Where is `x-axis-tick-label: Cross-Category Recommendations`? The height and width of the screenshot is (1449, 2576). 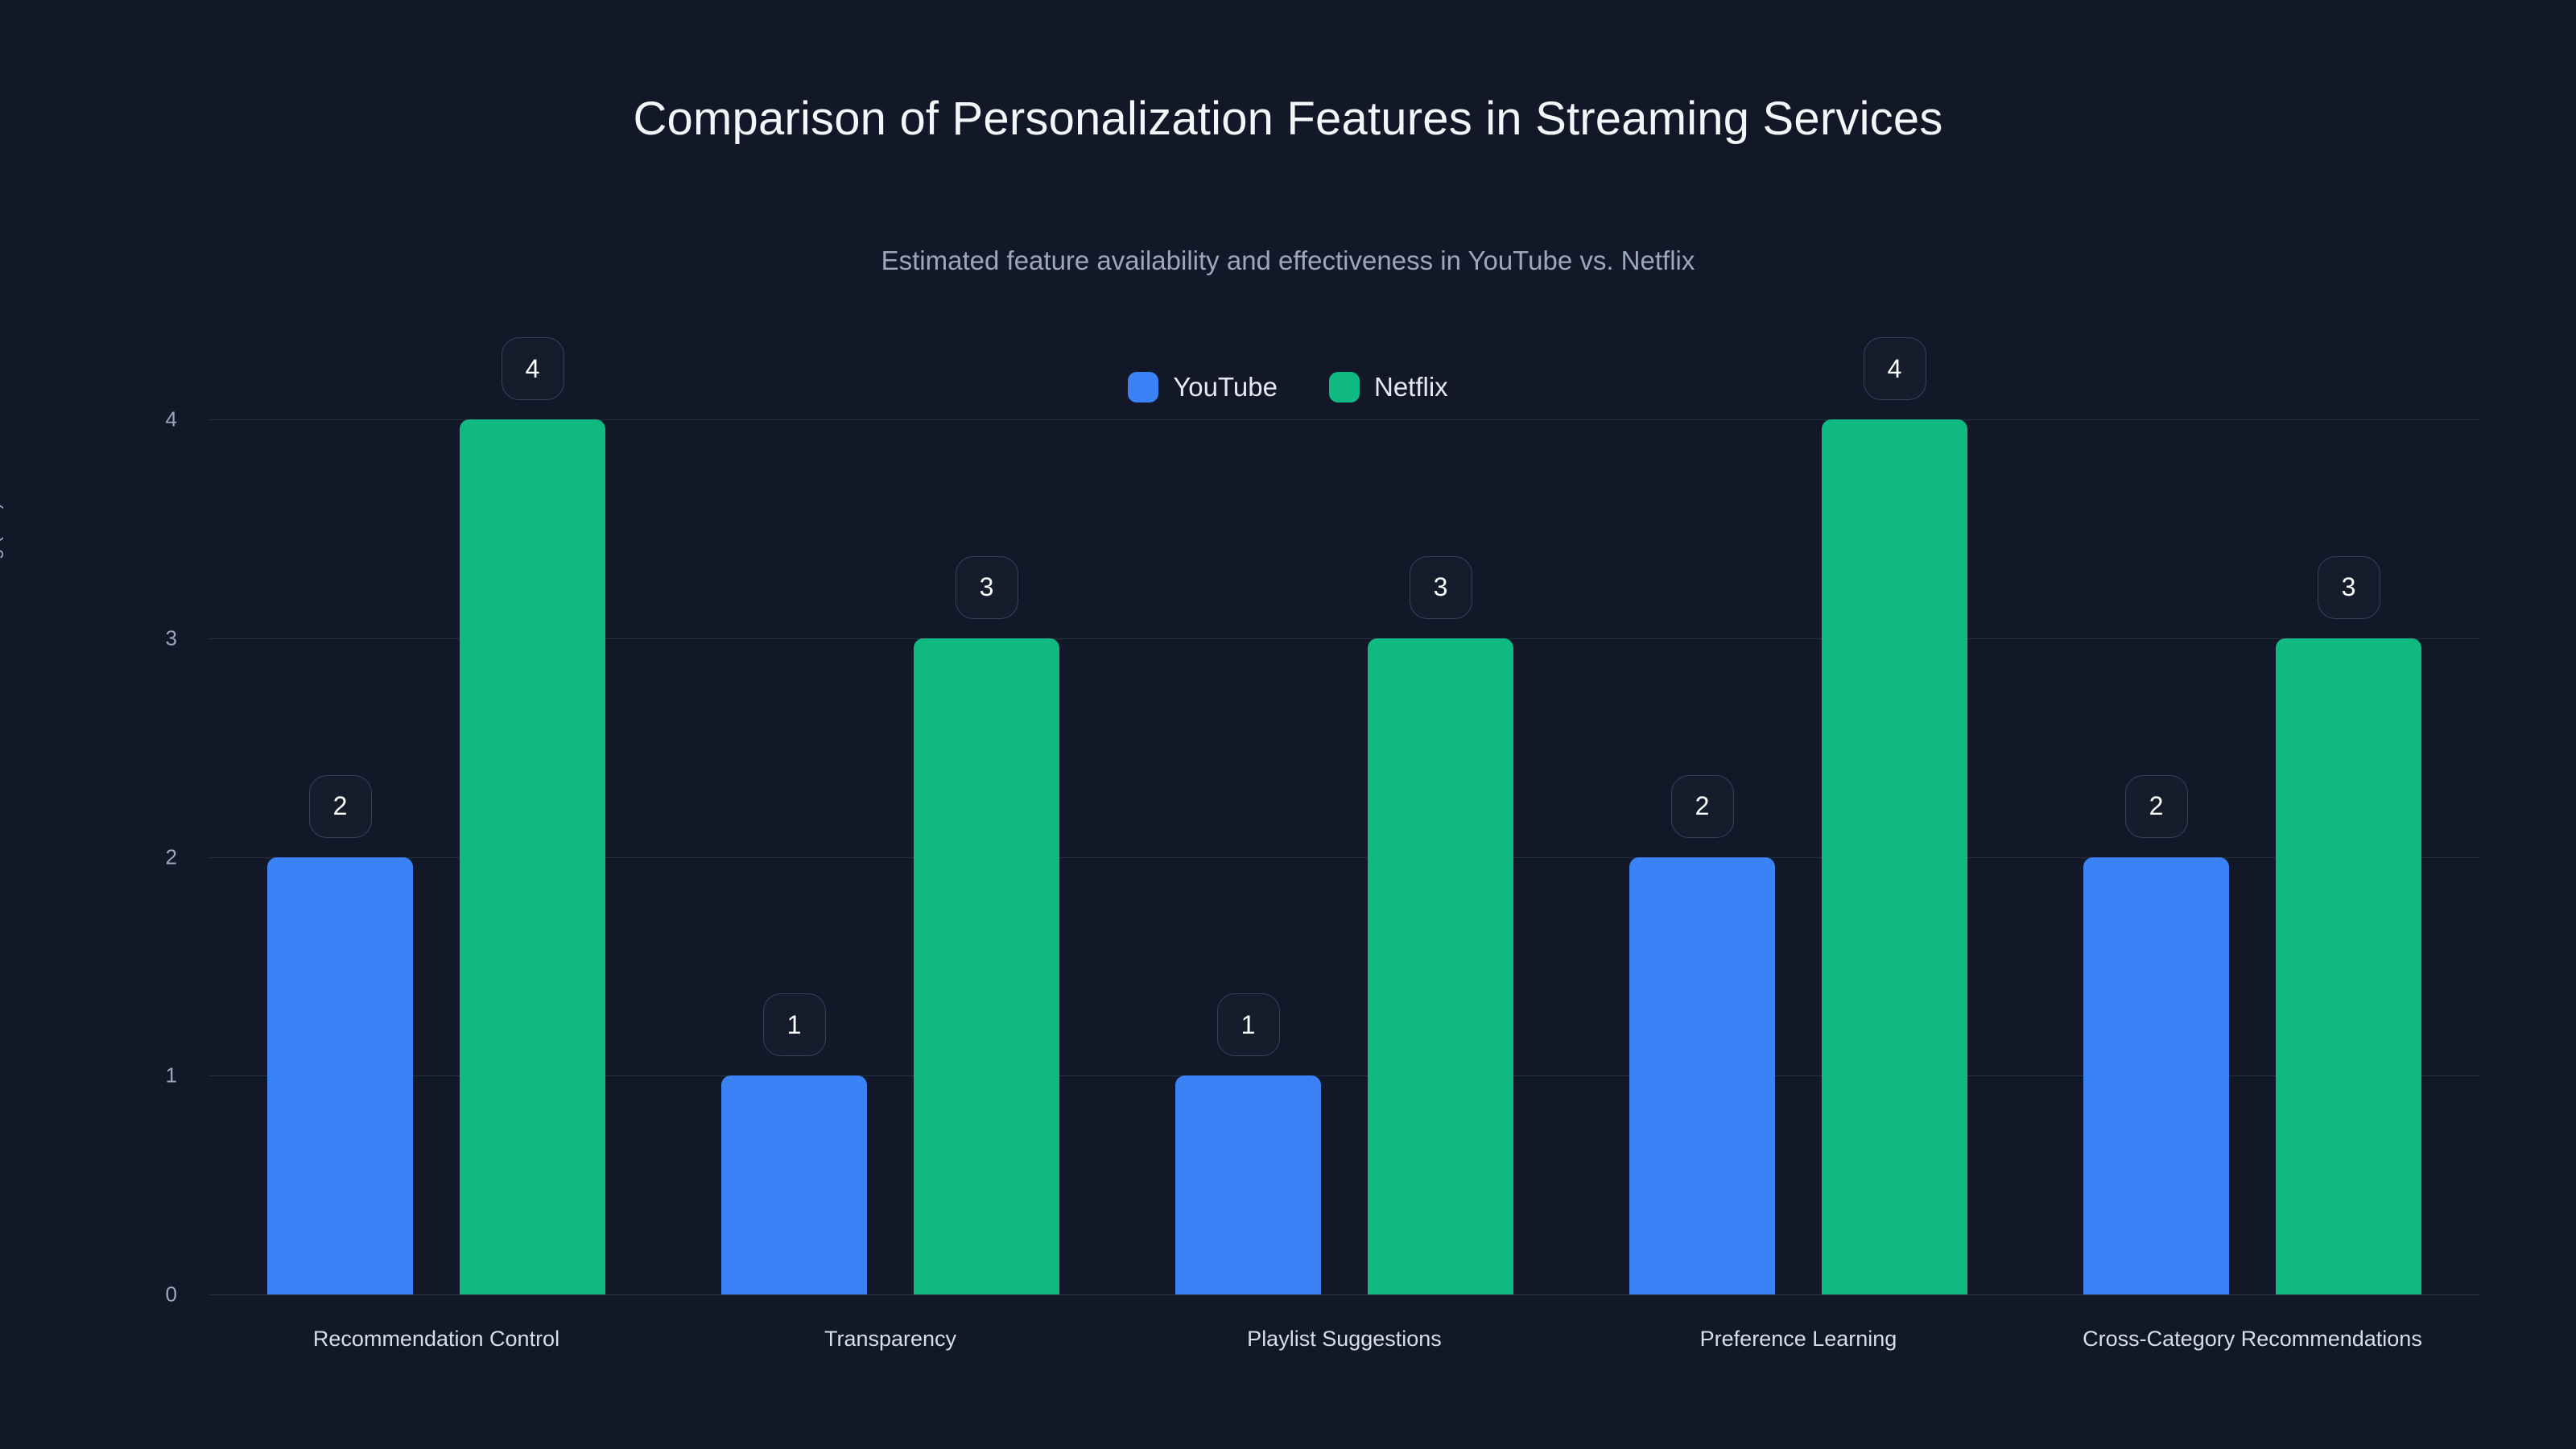 x-axis-tick-label: Cross-Category Recommendations is located at coordinates (2252, 1339).